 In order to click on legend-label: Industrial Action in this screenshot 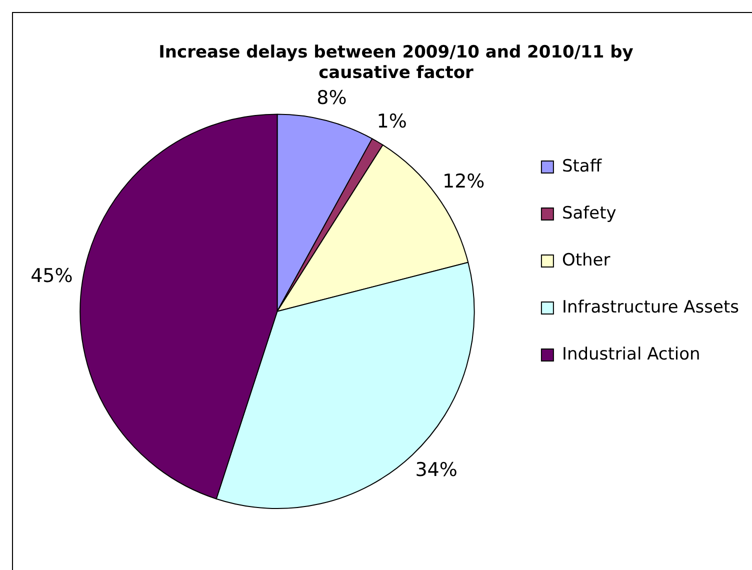, I will do `click(631, 354)`.